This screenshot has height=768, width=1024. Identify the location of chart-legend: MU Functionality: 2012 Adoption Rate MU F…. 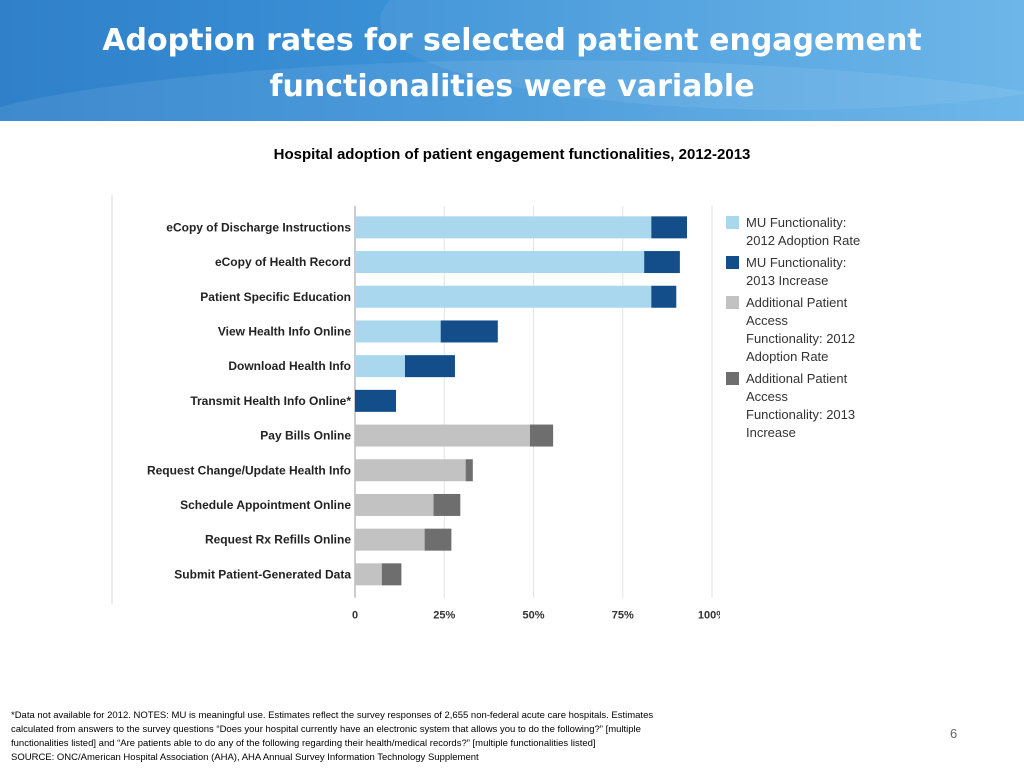
(811, 330).